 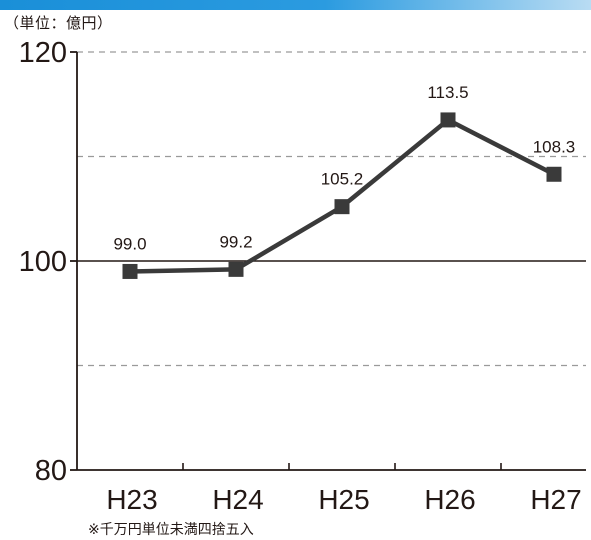 What do you see at coordinates (342, 207) in the screenshot?
I see `data-point-H25` at bounding box center [342, 207].